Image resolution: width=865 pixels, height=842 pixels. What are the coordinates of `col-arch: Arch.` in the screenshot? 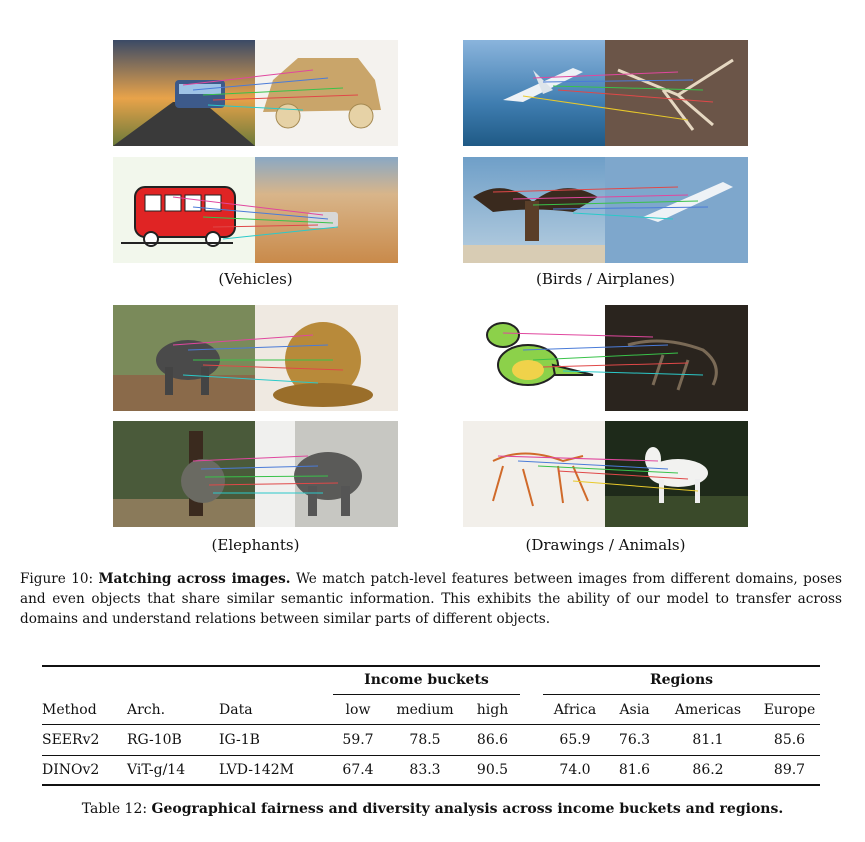 It's located at (146, 710).